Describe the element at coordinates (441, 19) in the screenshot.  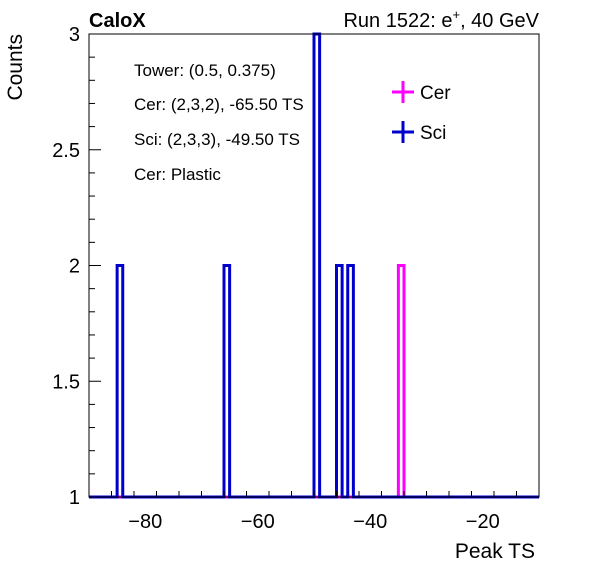
I see `run-label: Run 1522: e+, 40 GeV` at that location.